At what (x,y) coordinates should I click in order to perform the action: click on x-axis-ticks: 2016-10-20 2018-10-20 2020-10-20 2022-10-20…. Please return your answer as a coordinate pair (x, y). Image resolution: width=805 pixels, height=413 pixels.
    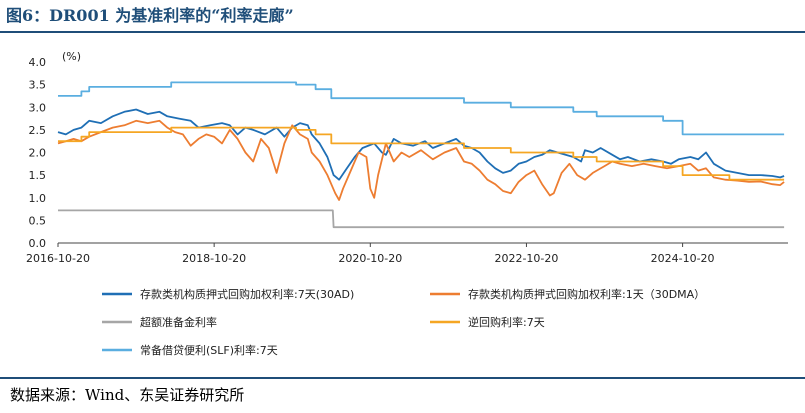
    Looking at the image, I should click on (370, 254).